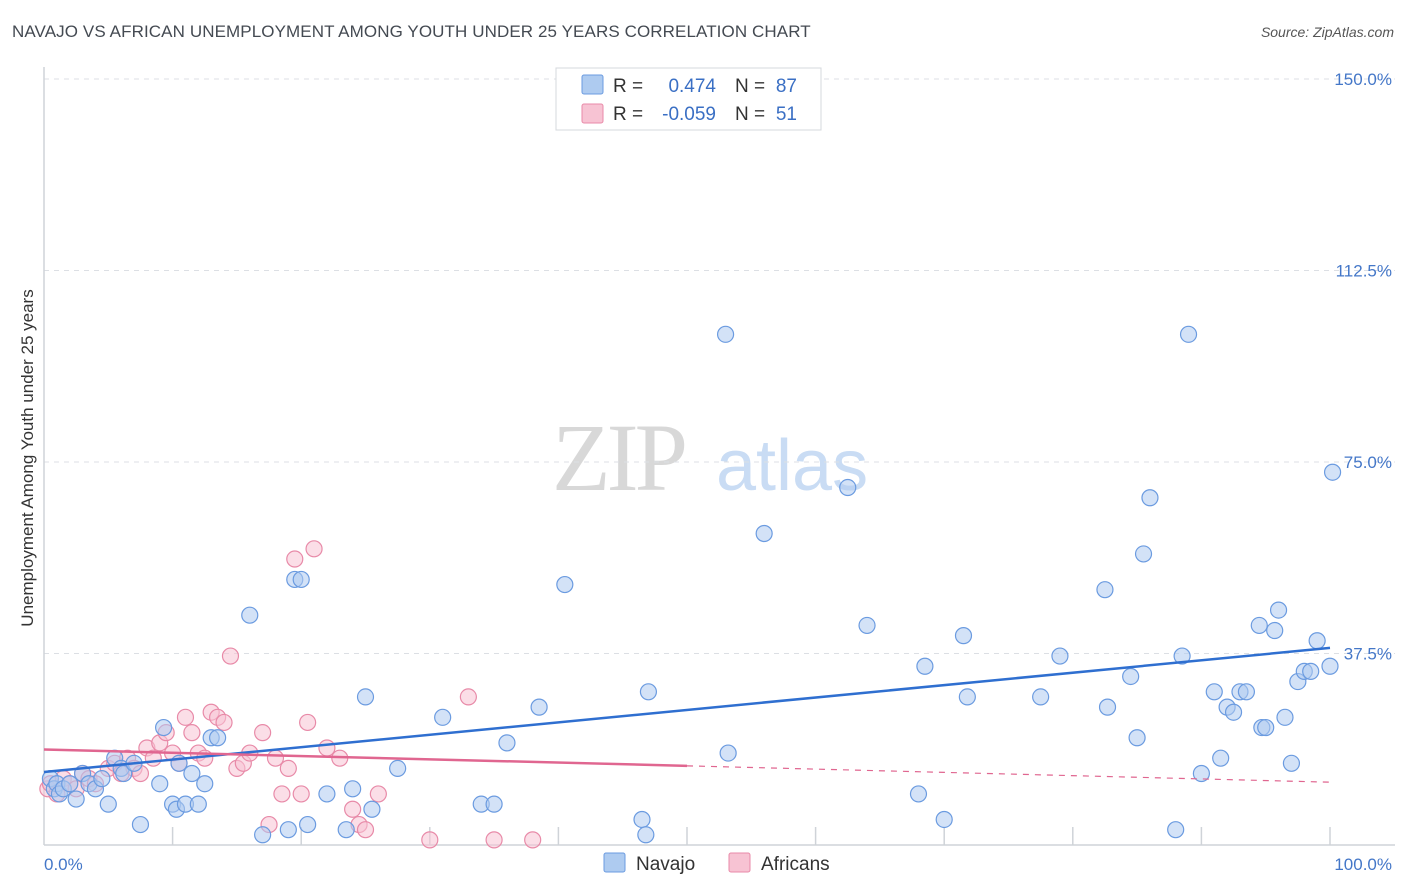 The width and height of the screenshot is (1406, 892). I want to click on x-tick-labels: 0.0% 100.0%, so click(718, 864).